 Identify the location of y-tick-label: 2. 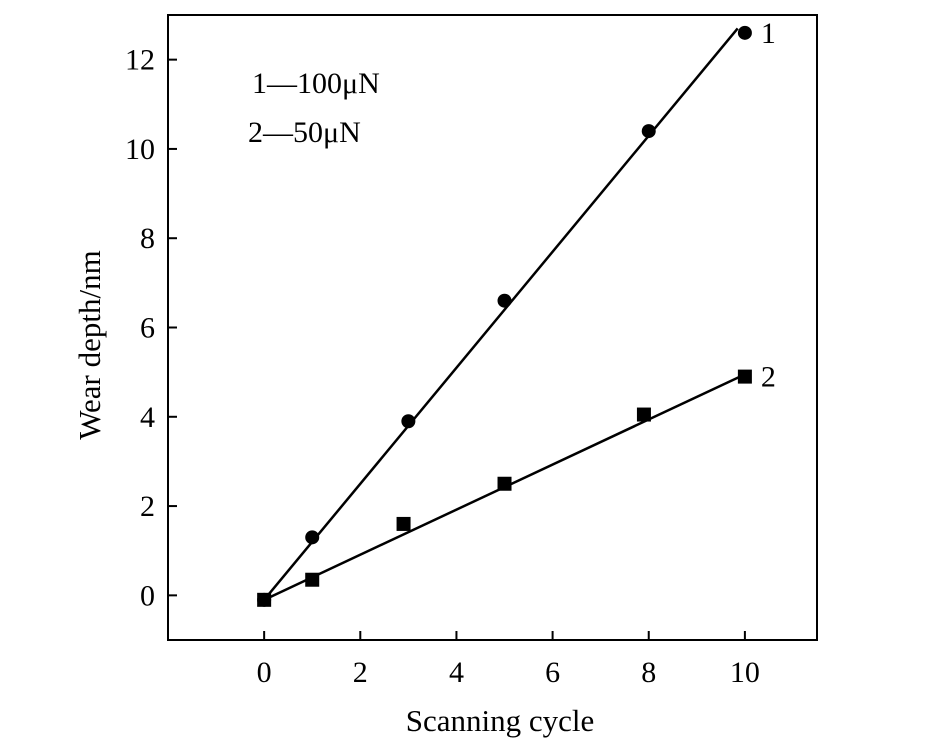
(147, 506).